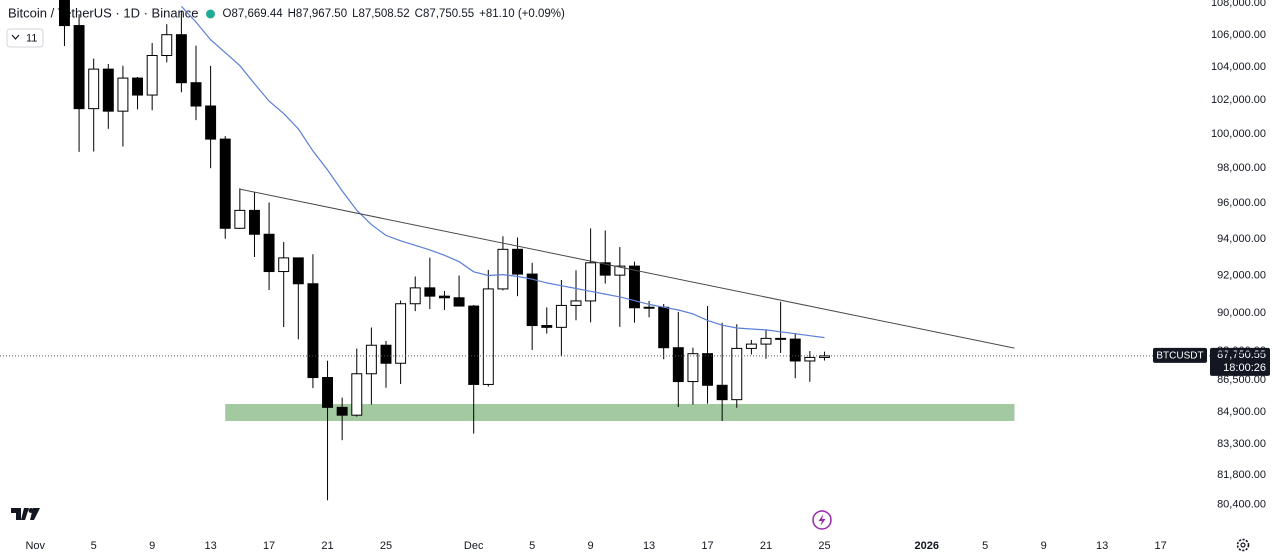  Describe the element at coordinates (327, 546) in the screenshot. I see `x-tick-label: 21` at that location.